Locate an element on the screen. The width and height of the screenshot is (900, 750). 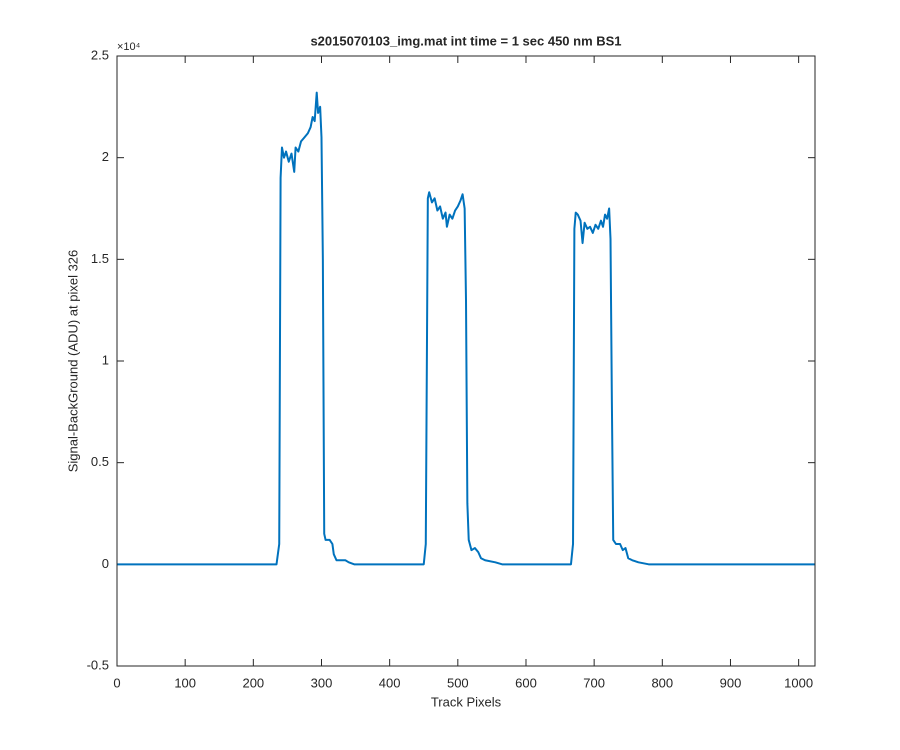
x-tick-label: 100 is located at coordinates (185, 682).